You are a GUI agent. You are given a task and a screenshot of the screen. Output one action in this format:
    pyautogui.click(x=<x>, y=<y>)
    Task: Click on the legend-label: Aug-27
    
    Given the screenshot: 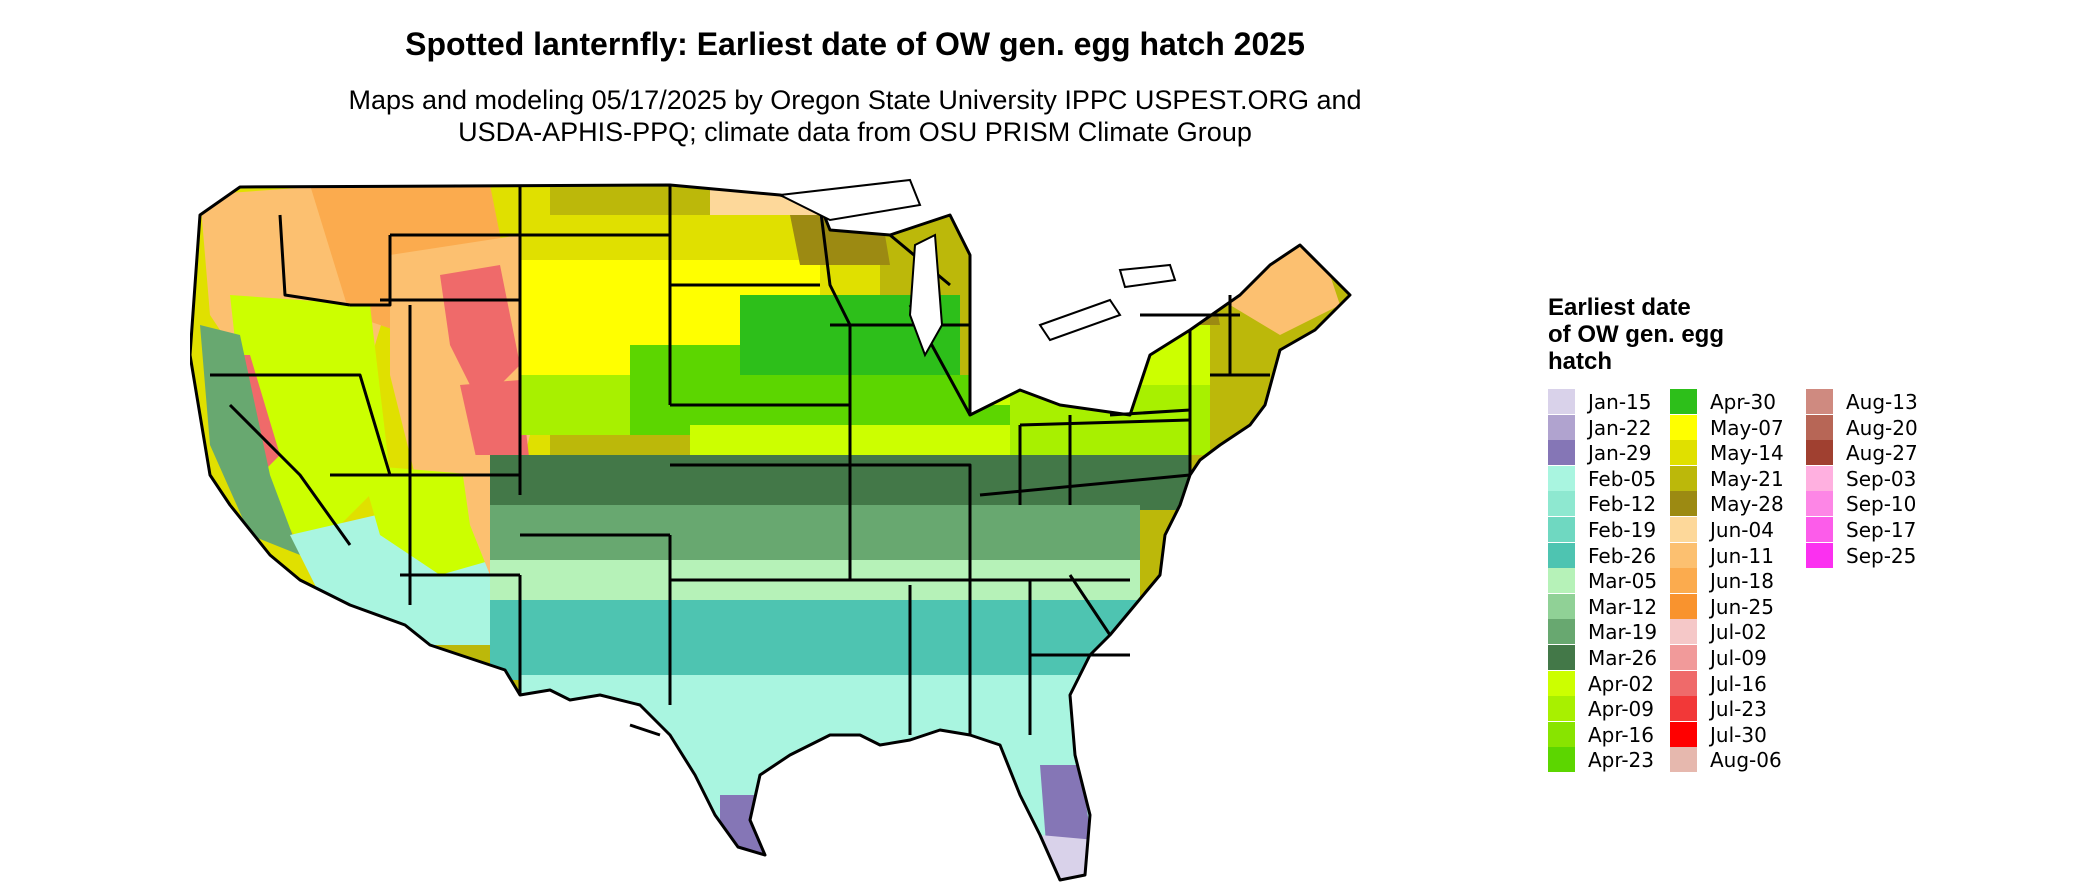 What is the action you would take?
    pyautogui.click(x=1882, y=453)
    